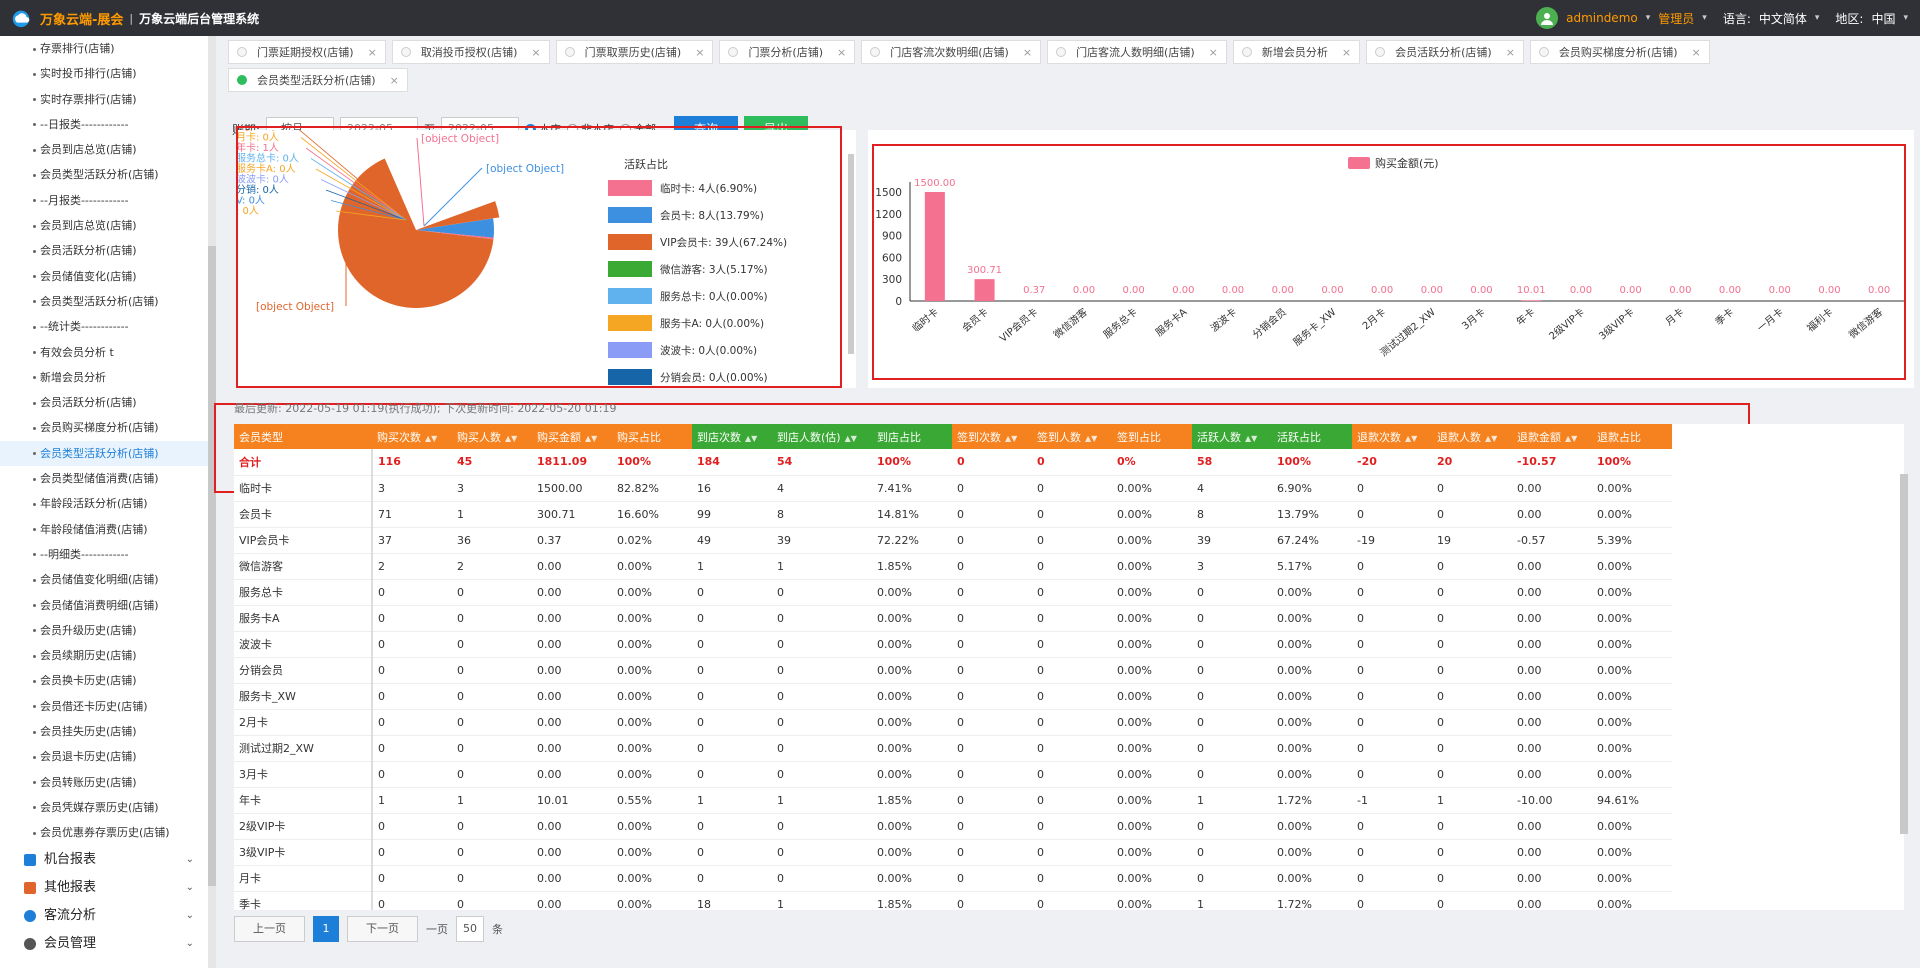  What do you see at coordinates (108, 503) in the screenshot?
I see `sidebar-item: 年龄段活跃分析(店铺)` at bounding box center [108, 503].